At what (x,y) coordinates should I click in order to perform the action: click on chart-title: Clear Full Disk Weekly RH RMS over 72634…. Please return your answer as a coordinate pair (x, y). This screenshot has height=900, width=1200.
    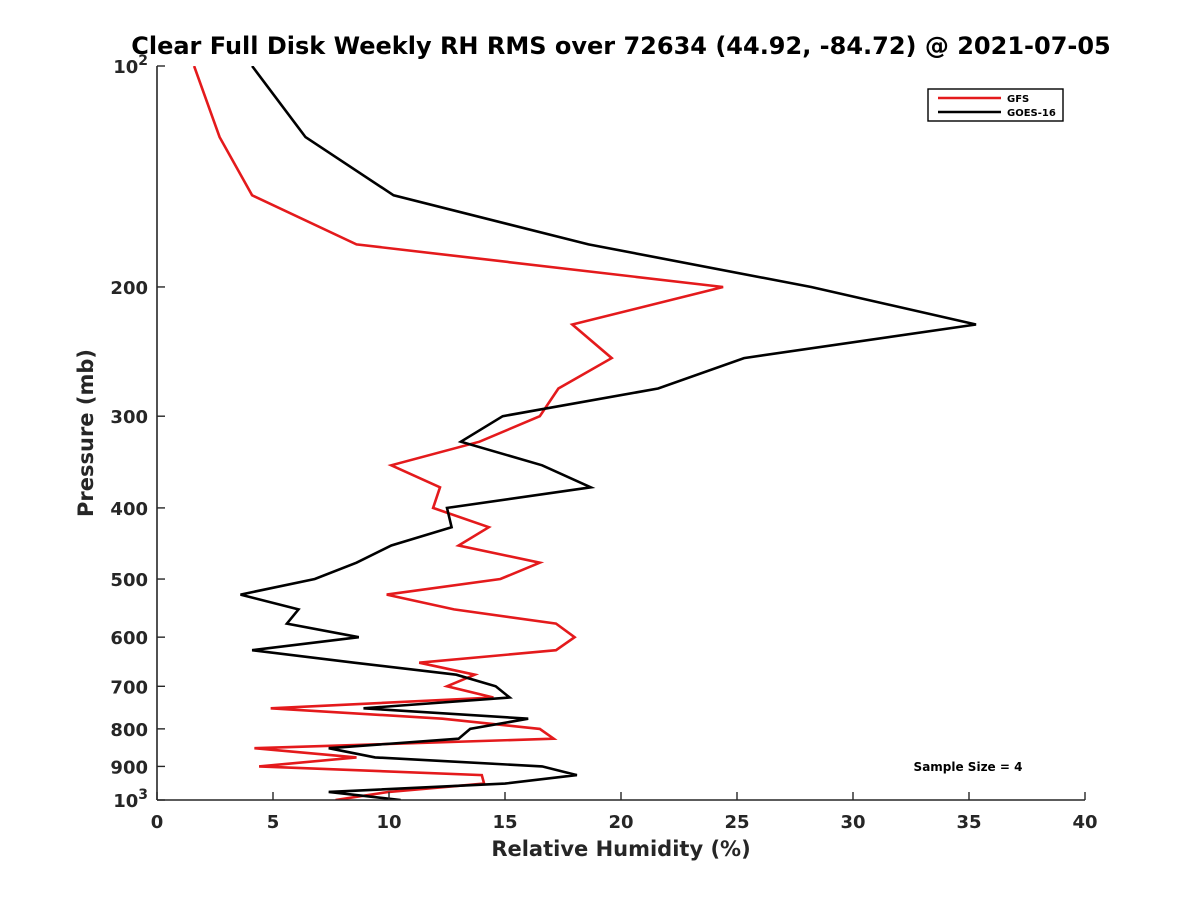
    Looking at the image, I should click on (621, 46).